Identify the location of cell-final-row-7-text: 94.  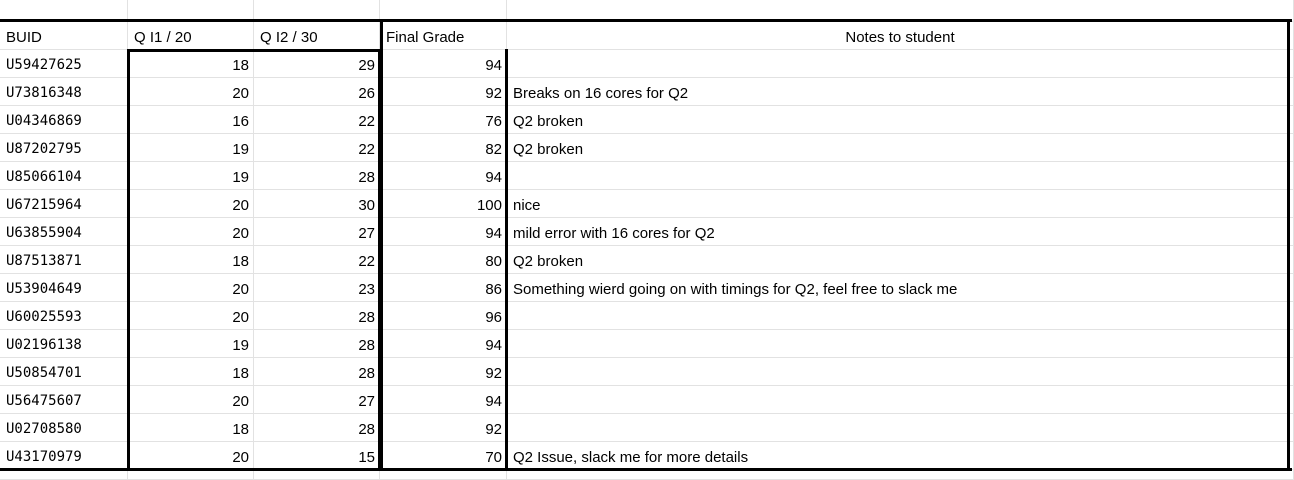
(493, 233).